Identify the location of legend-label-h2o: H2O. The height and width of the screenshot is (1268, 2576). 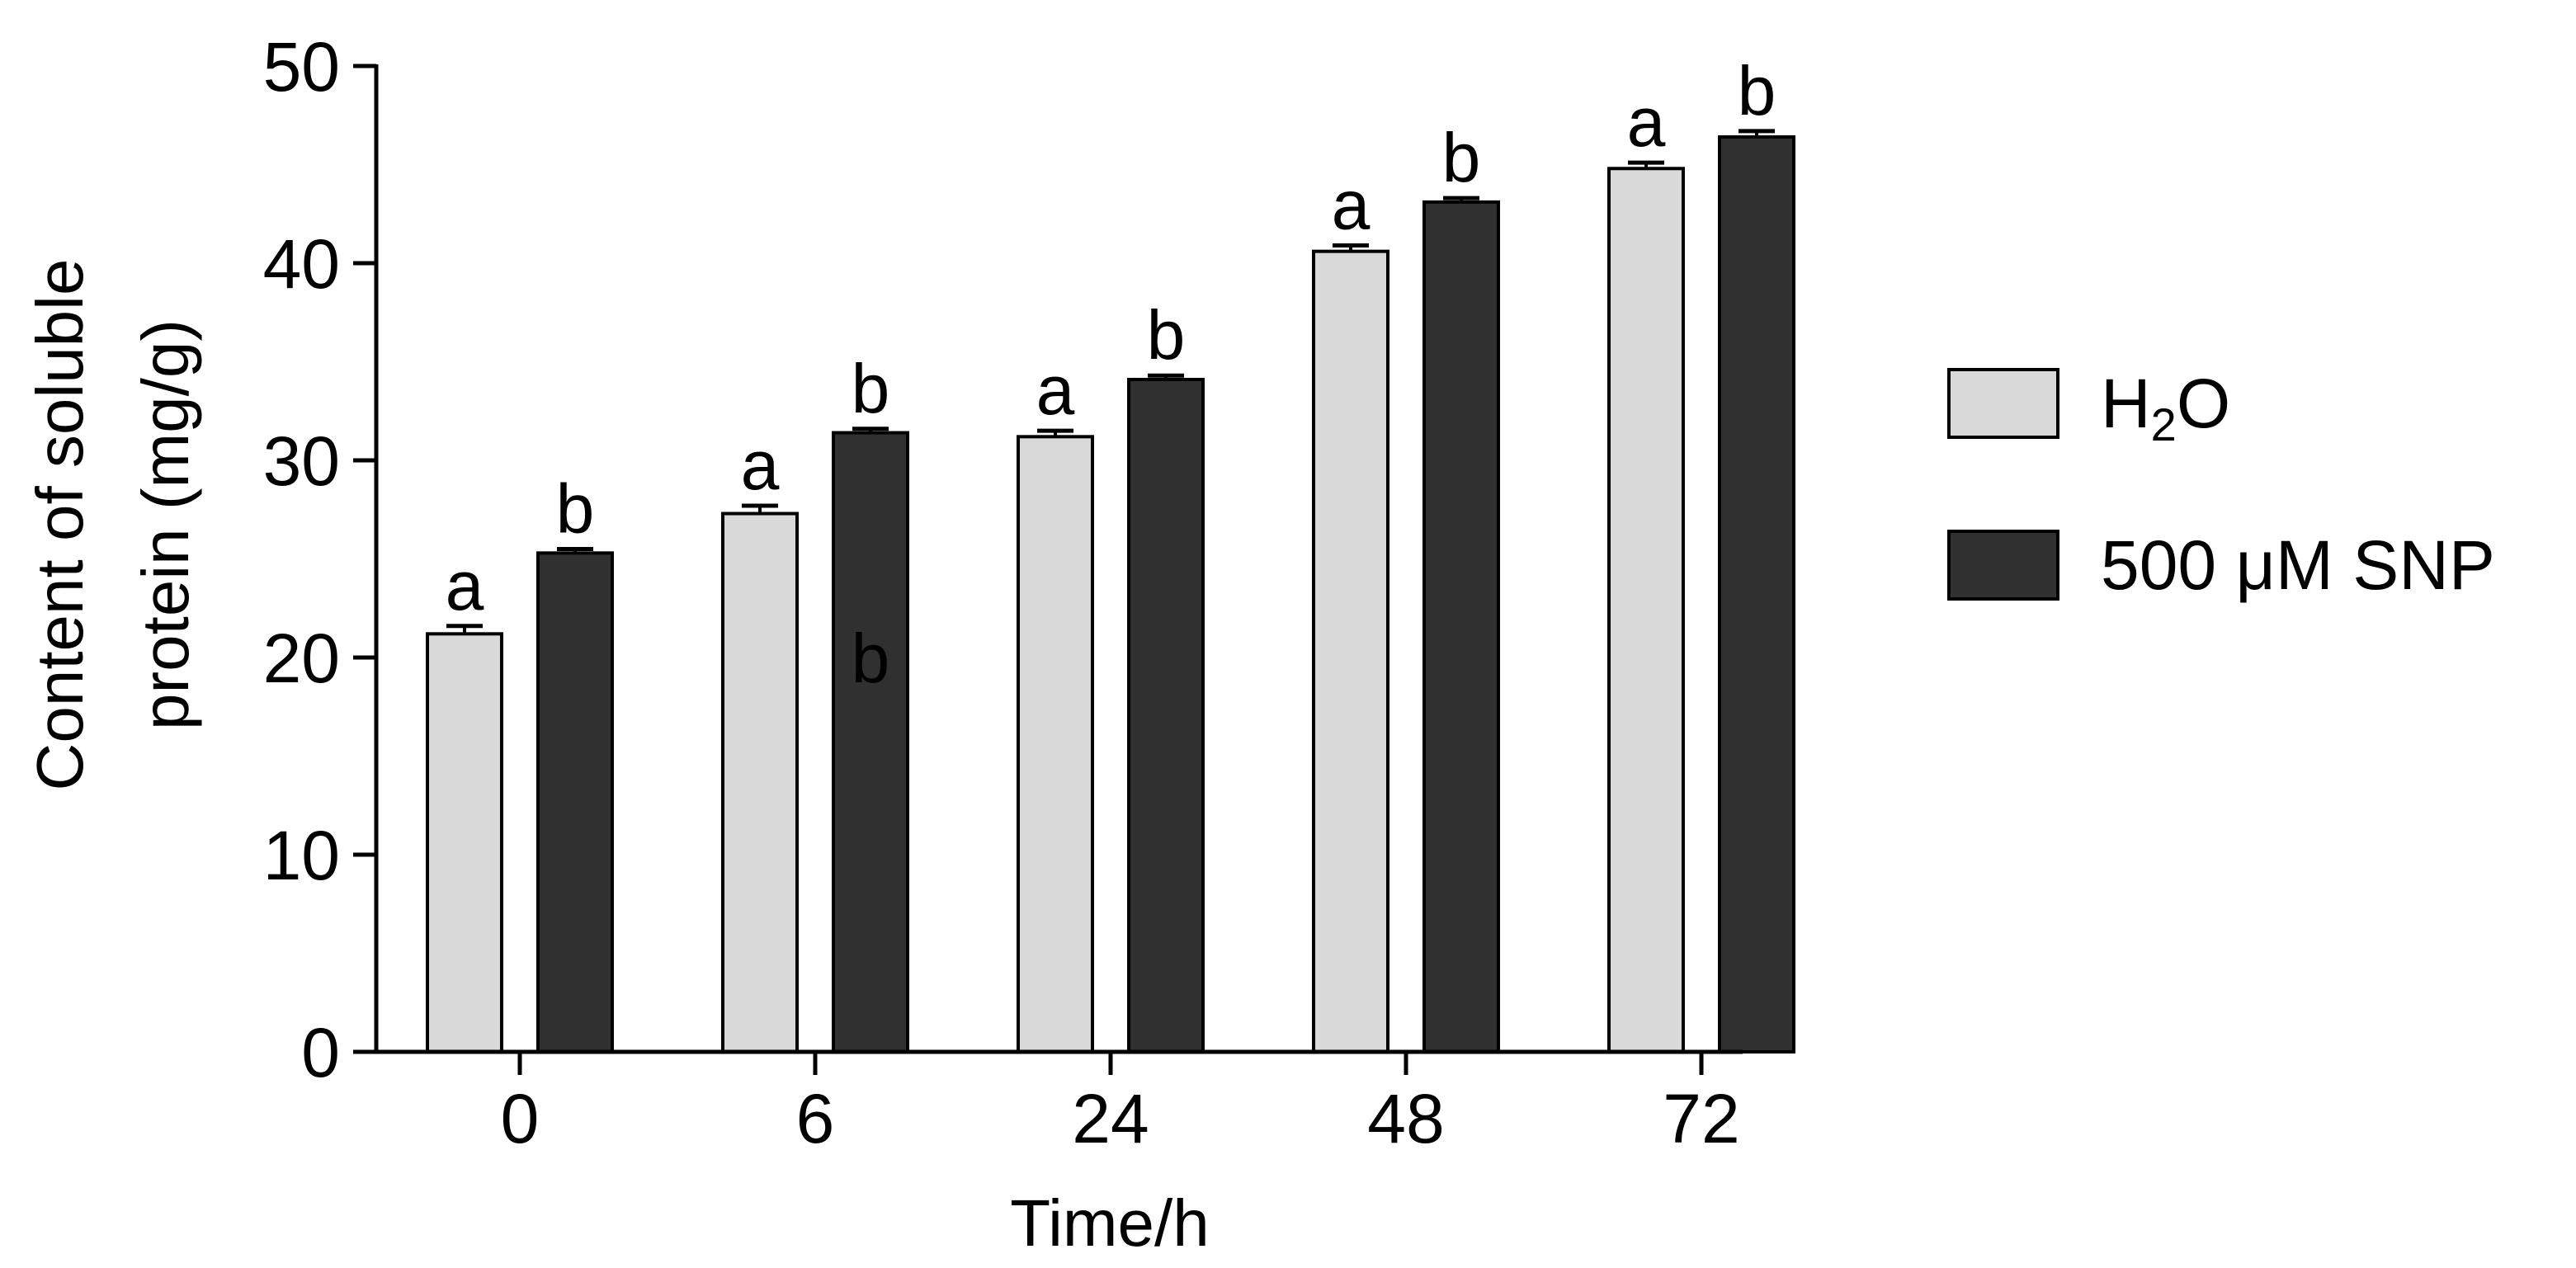
(2165, 407).